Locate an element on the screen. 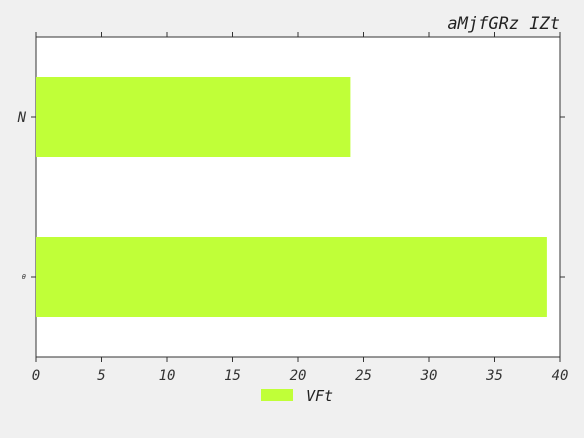 Image resolution: width=584 pixels, height=438 pixels. x-tick-label: 15 is located at coordinates (232, 376).